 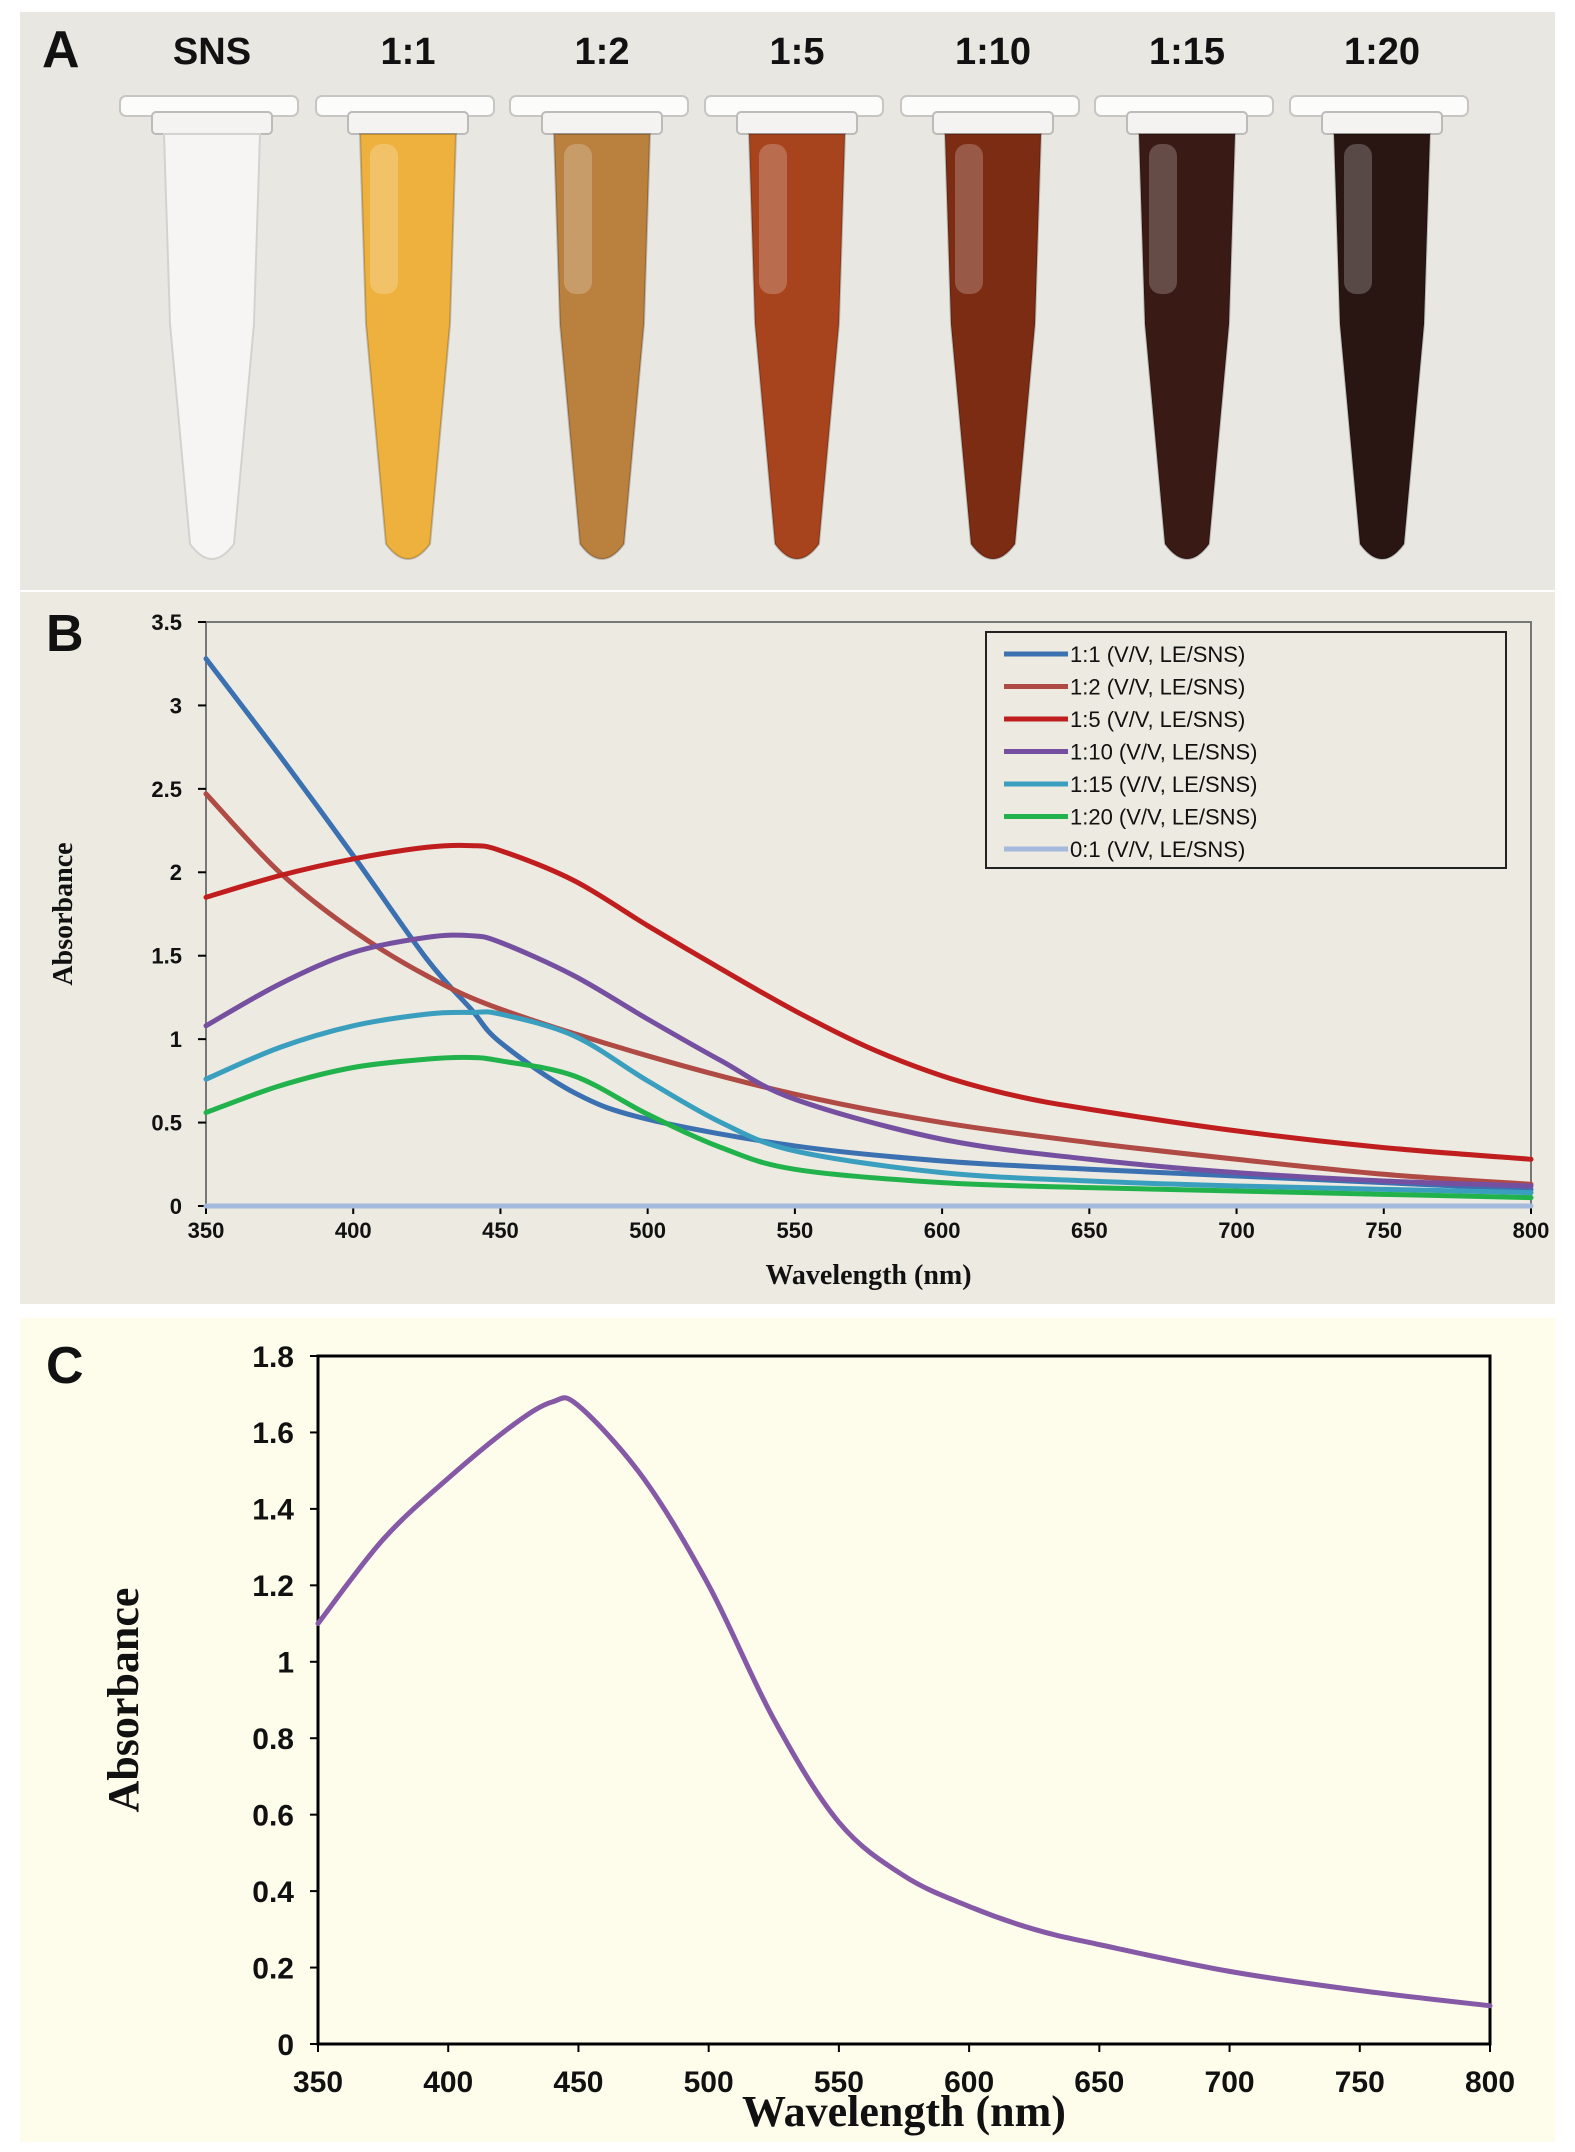 I want to click on panel-a-letter: A, so click(x=61, y=50).